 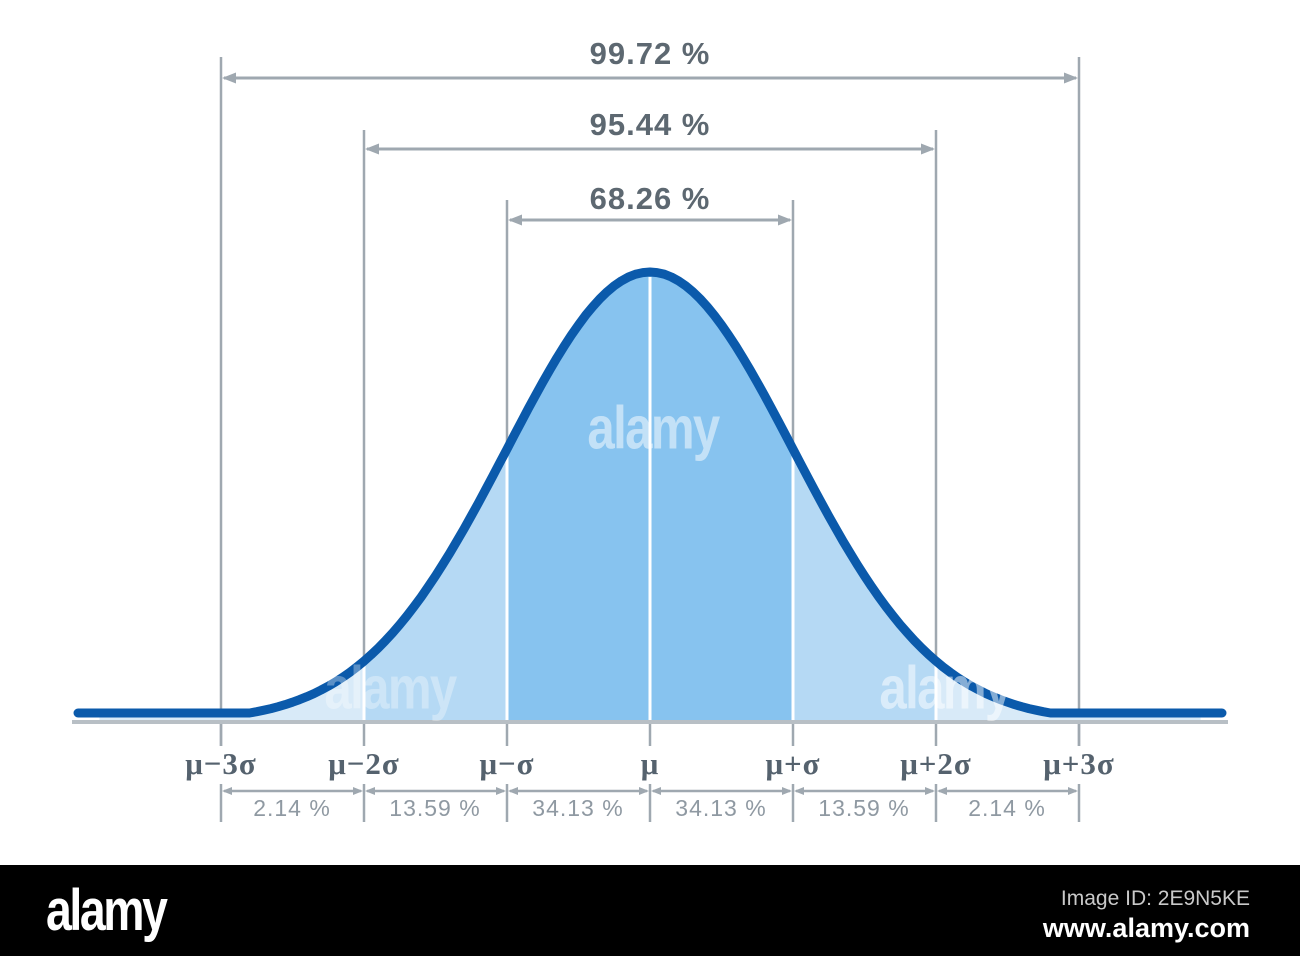 What do you see at coordinates (650, 198) in the screenshot?
I see `span-label-1sigma: 68.26 %` at bounding box center [650, 198].